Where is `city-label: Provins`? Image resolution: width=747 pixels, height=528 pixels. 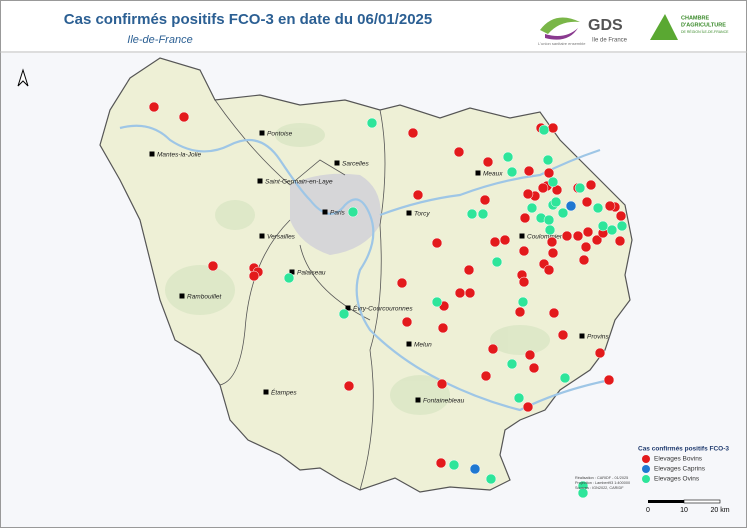 city-label: Provins is located at coordinates (598, 337).